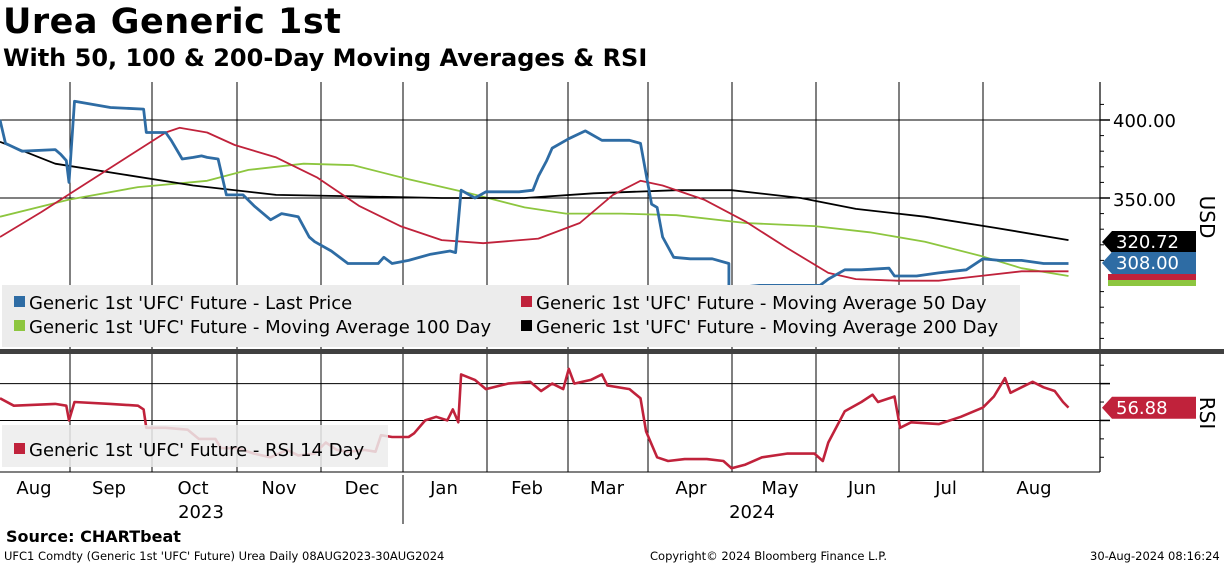  What do you see at coordinates (1033, 488) in the screenshot?
I see `month-label-aug-2024: Aug` at bounding box center [1033, 488].